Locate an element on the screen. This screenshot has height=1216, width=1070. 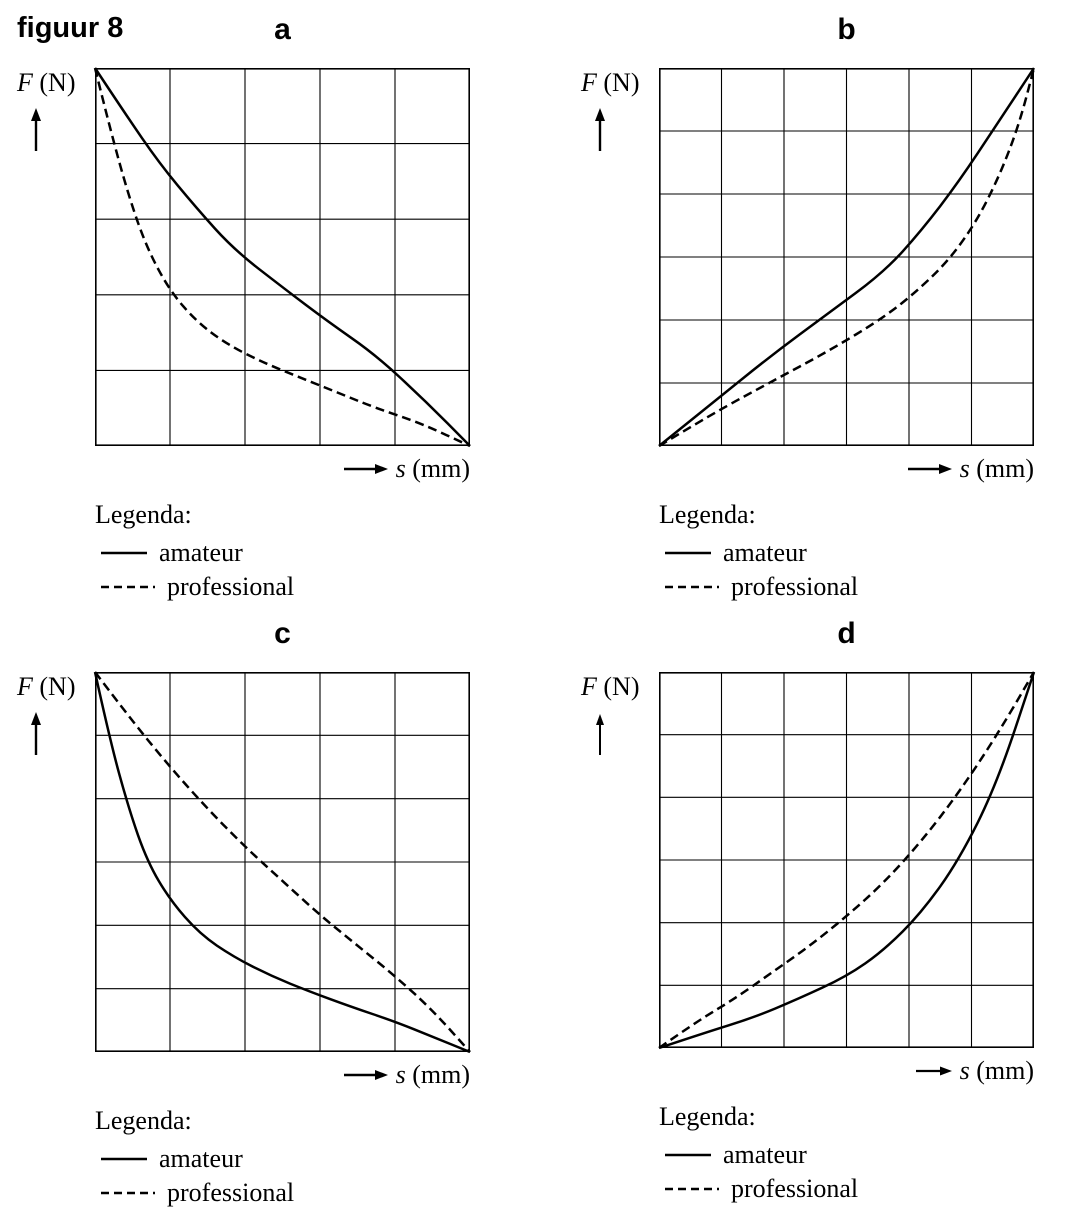
chart-title-d: d is located at coordinates (846, 633).